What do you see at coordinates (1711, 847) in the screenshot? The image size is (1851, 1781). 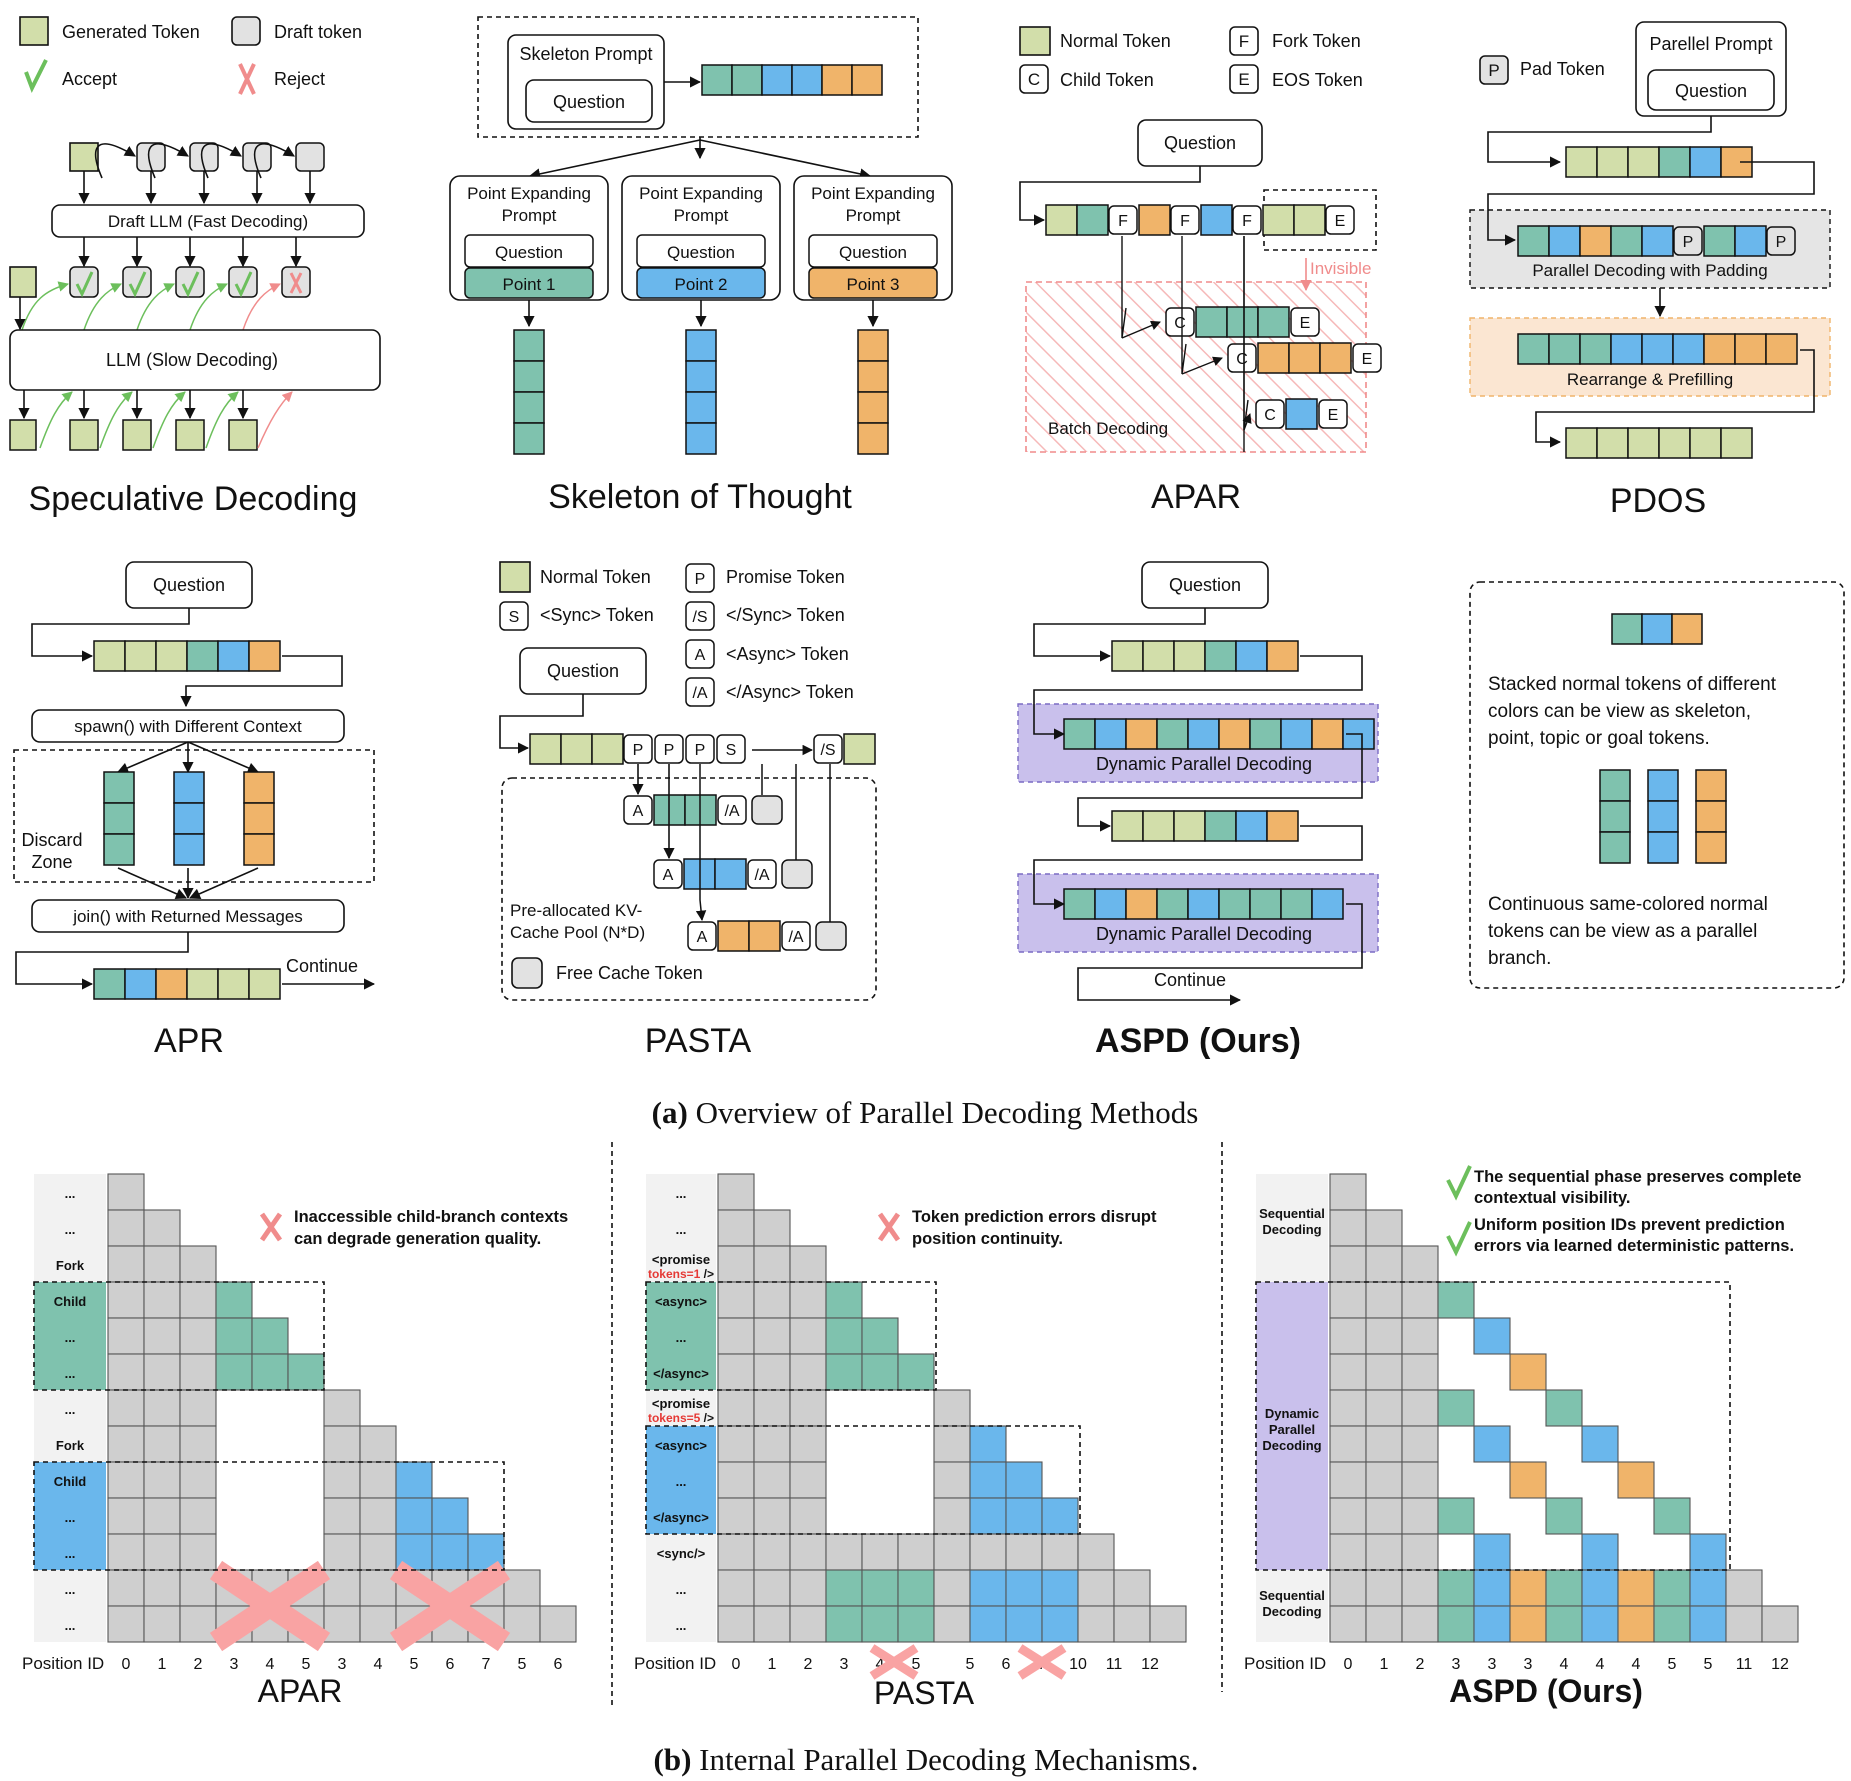 I see `note-branch-token` at bounding box center [1711, 847].